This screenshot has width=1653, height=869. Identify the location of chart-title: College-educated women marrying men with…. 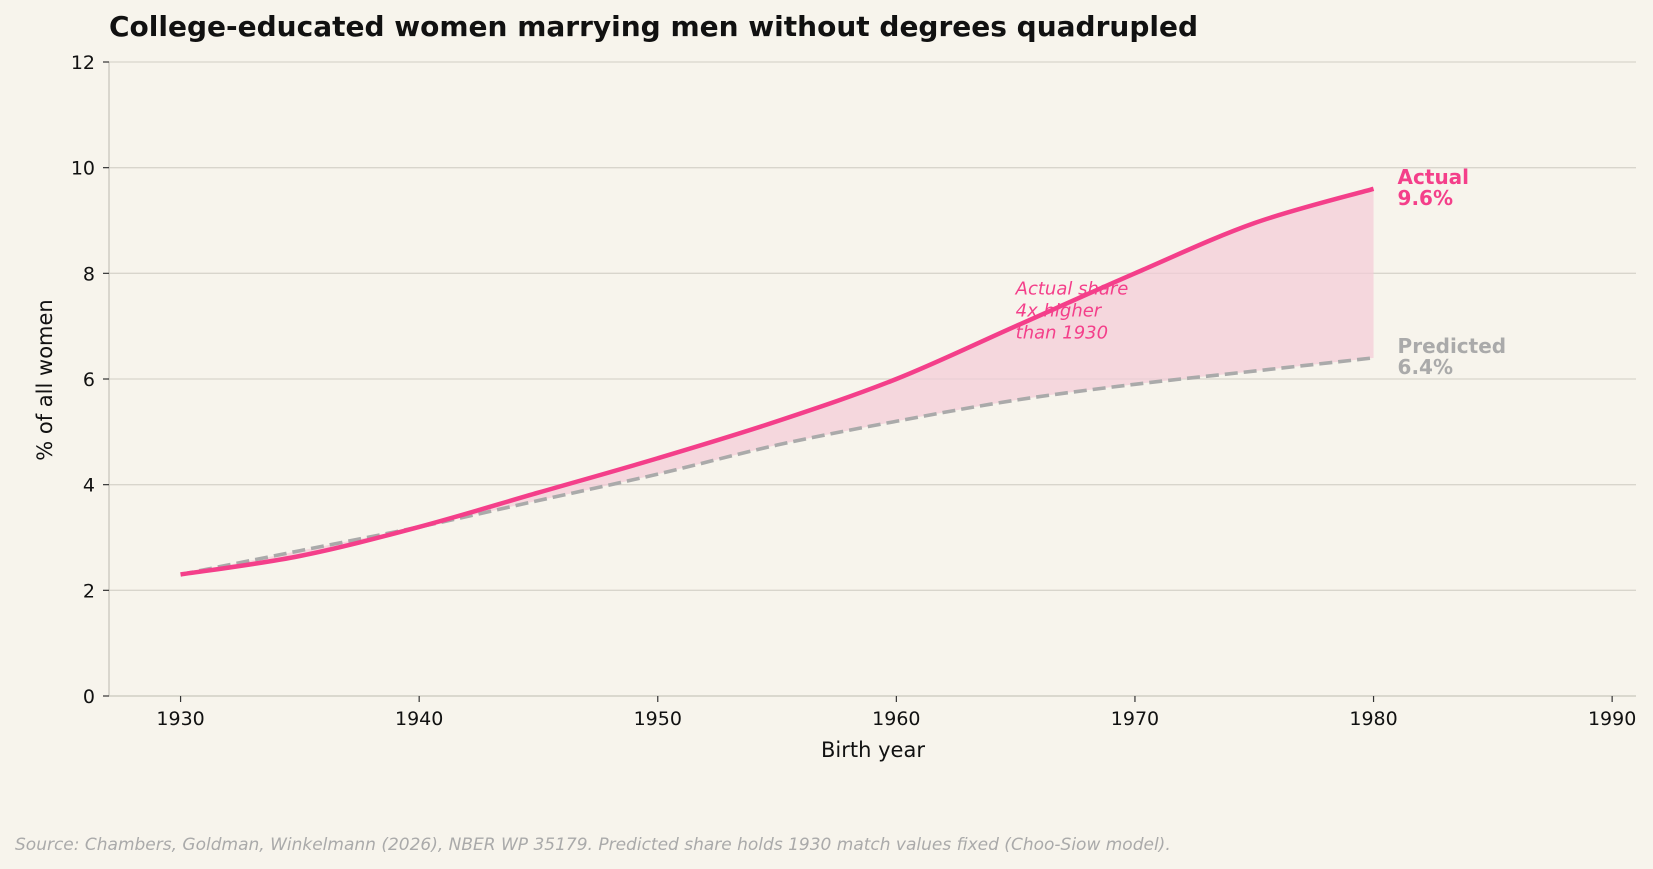
(653, 26).